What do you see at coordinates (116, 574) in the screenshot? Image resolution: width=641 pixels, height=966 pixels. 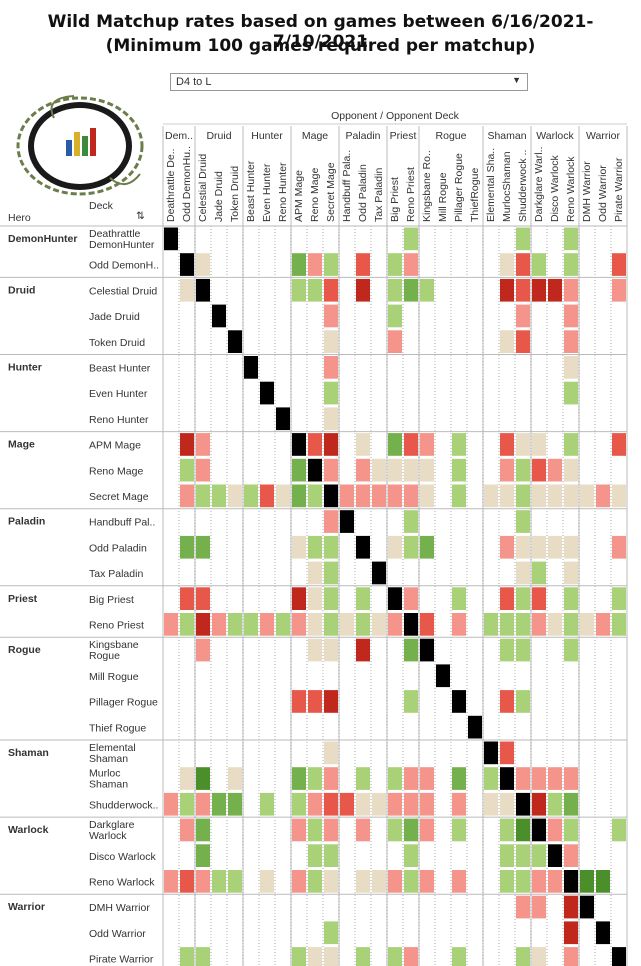 I see `deck-label: Tax Paladin` at bounding box center [116, 574].